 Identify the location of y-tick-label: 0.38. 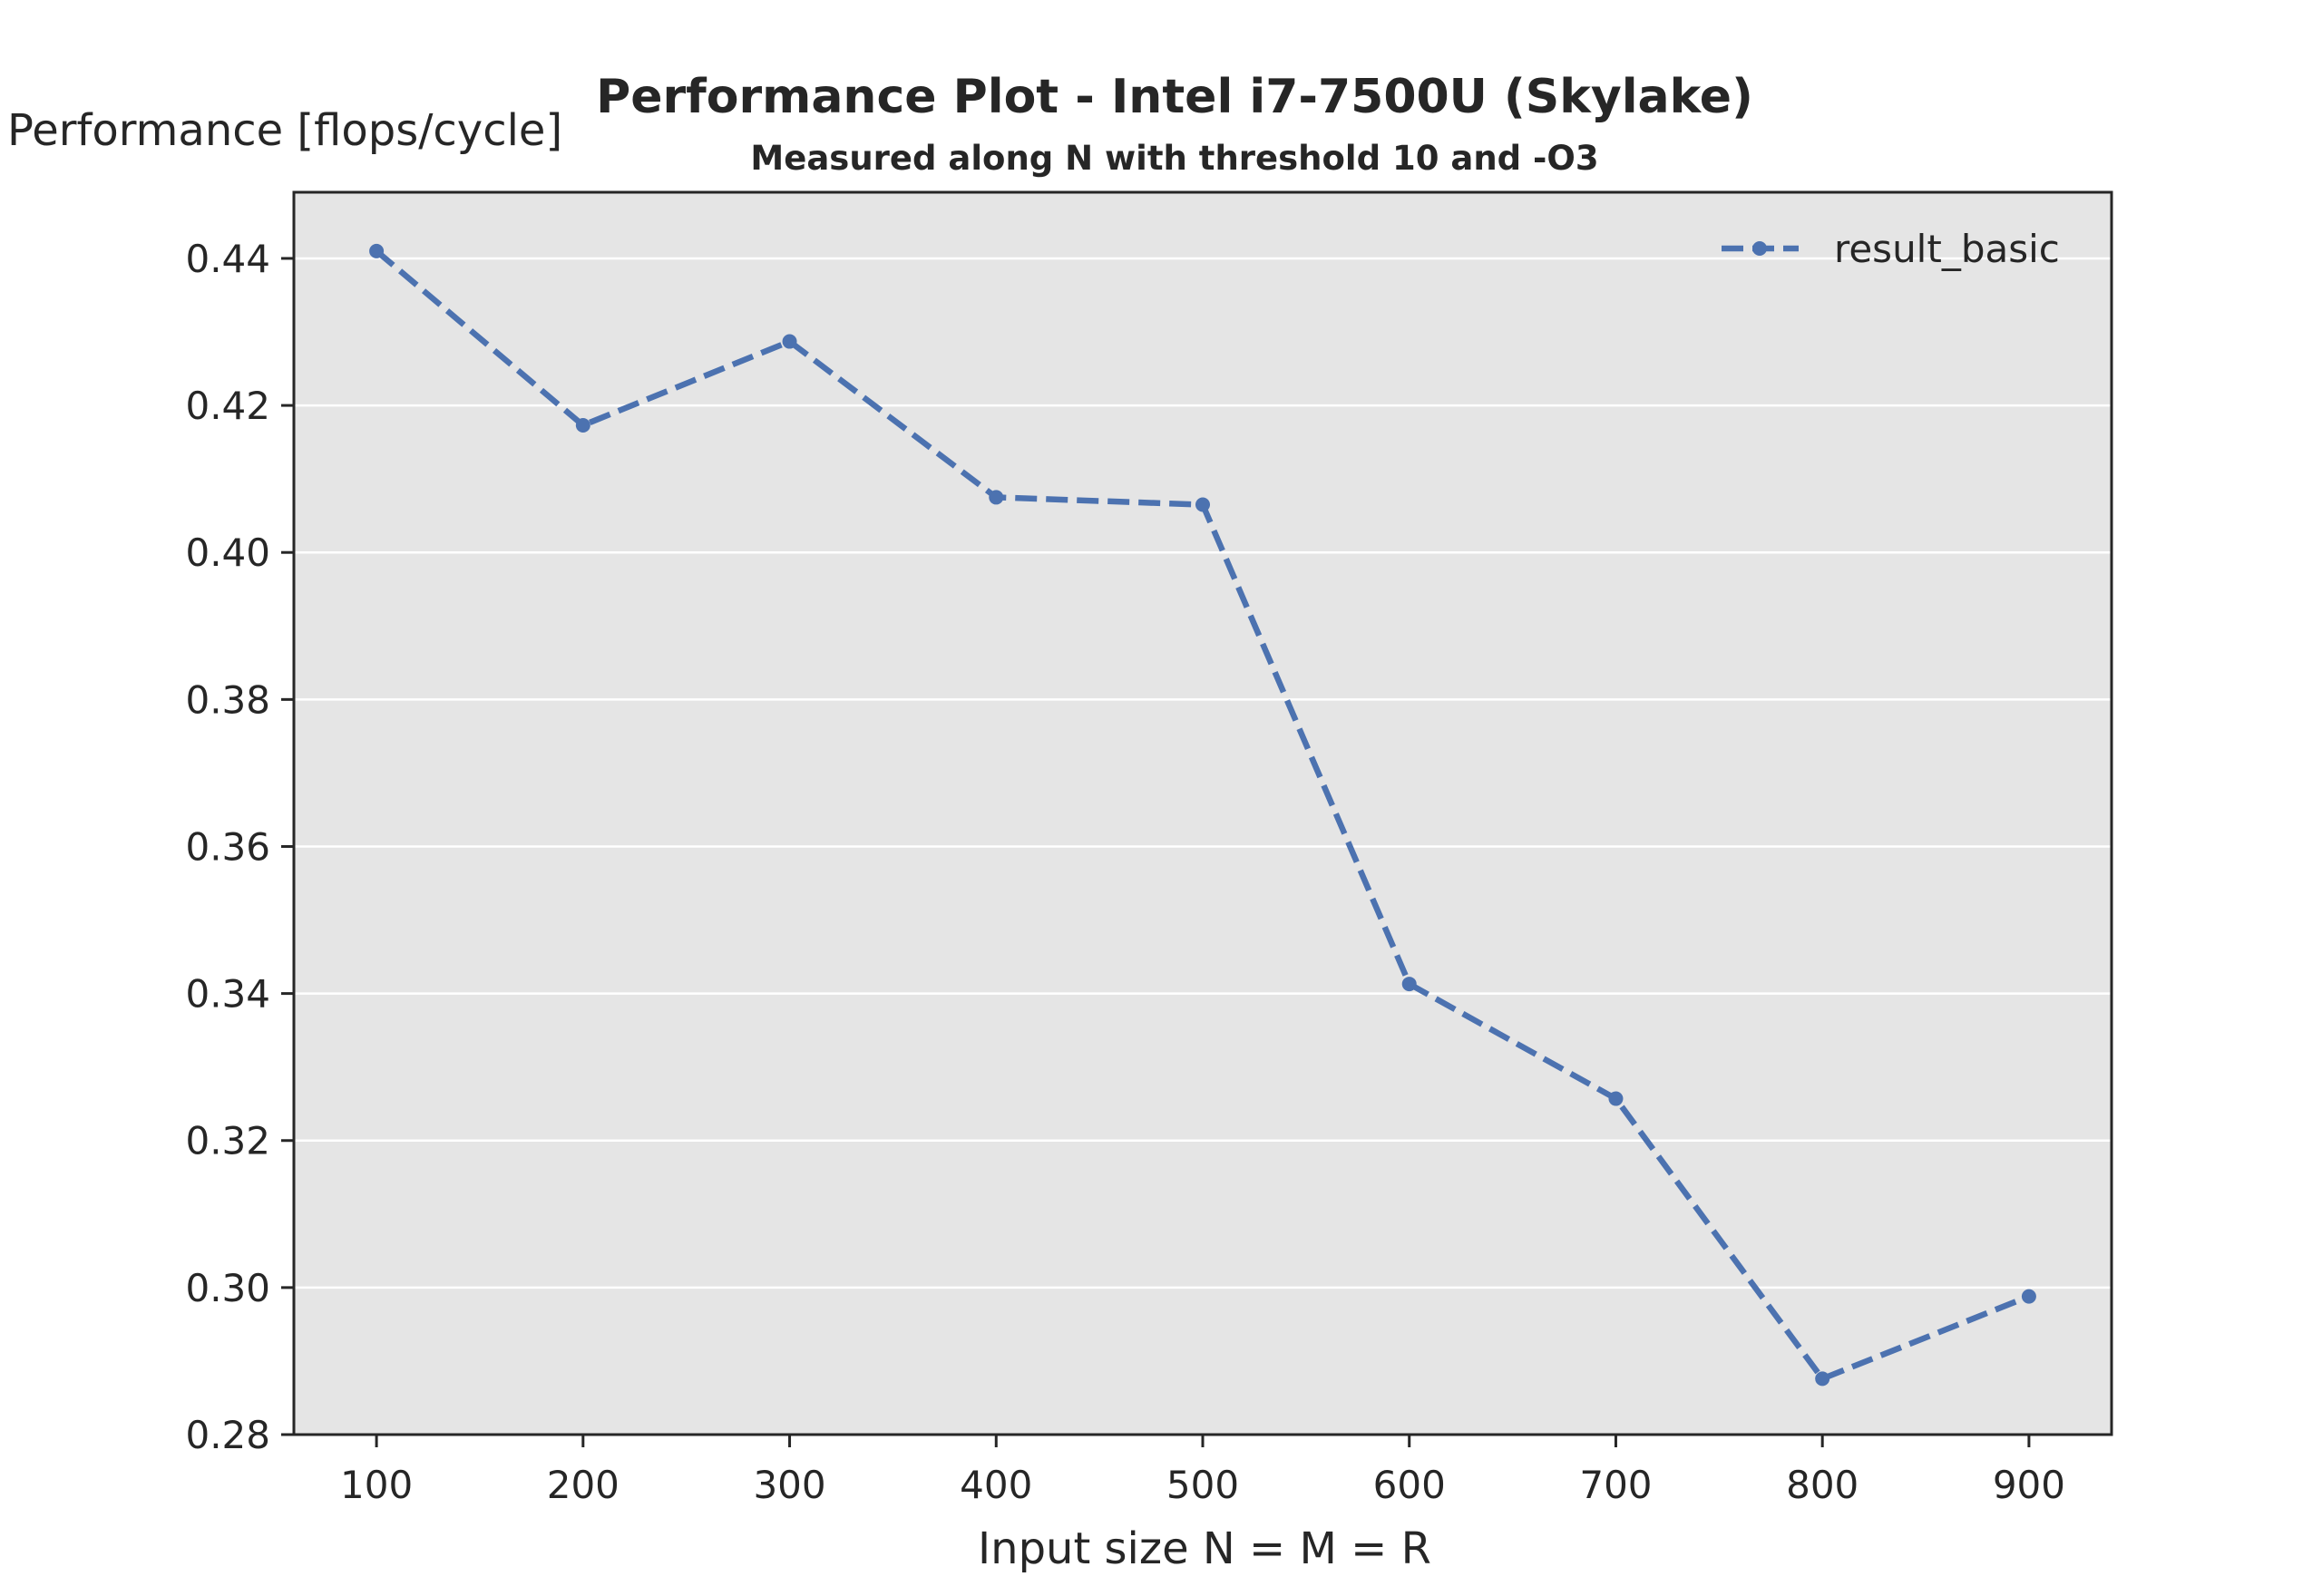
(228, 699).